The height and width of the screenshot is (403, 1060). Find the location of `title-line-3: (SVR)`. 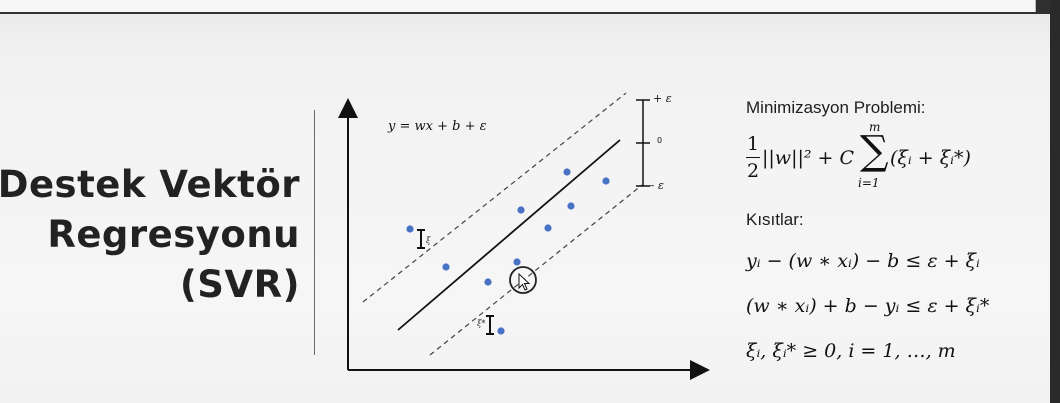

title-line-3: (SVR) is located at coordinates (239, 284).